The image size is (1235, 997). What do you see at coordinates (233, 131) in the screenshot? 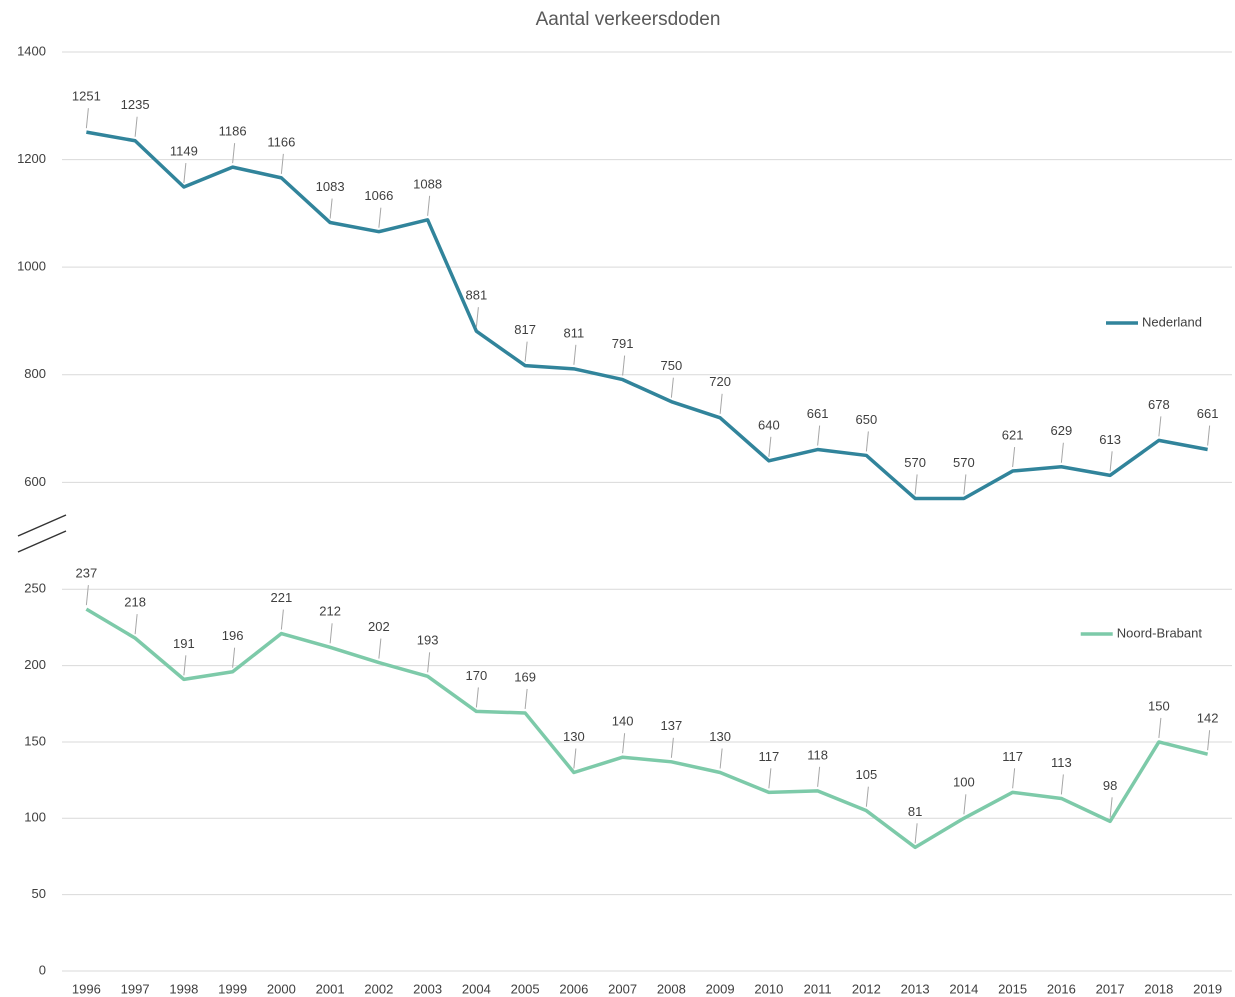
I see `data-label: 1186` at bounding box center [233, 131].